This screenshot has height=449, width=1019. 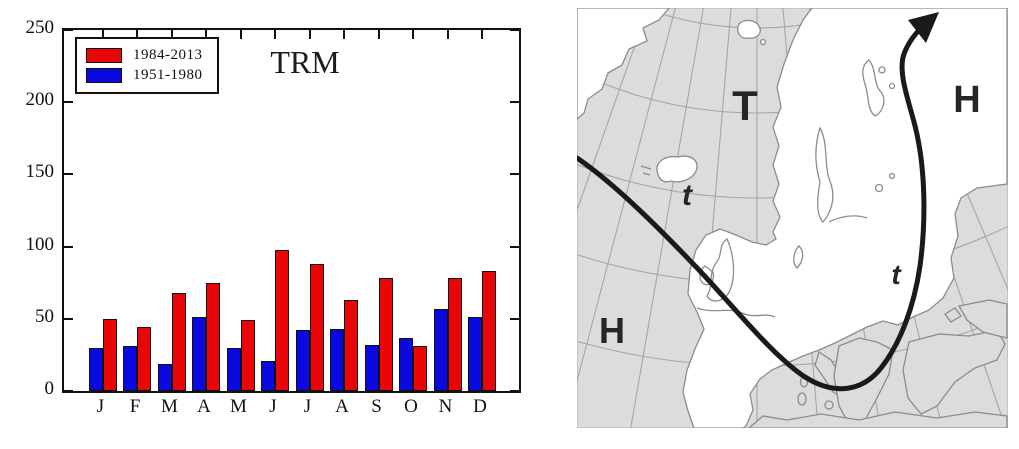 What do you see at coordinates (763, 42) in the screenshot?
I see `arctic-island` at bounding box center [763, 42].